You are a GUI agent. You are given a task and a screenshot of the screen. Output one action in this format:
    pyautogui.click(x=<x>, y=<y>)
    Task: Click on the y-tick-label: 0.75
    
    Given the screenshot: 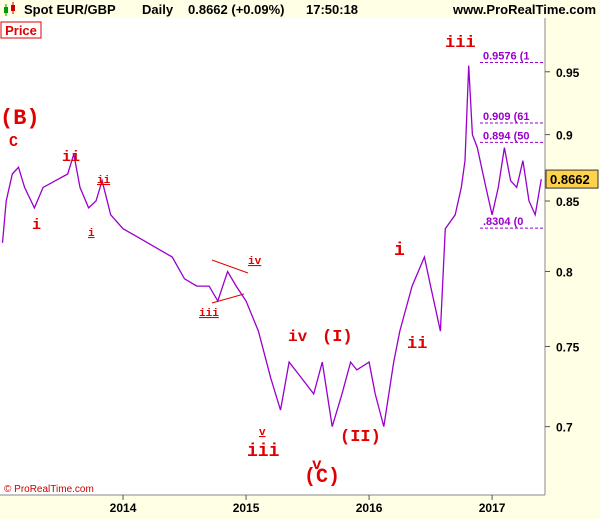 What is the action you would take?
    pyautogui.click(x=568, y=347)
    